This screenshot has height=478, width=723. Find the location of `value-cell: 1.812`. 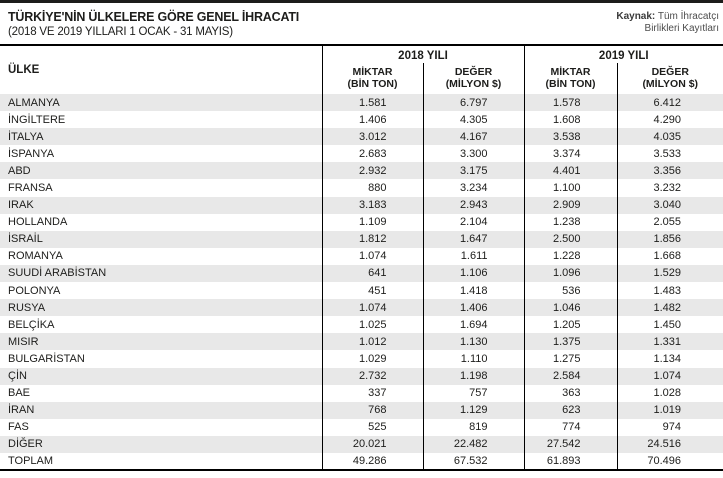

value-cell: 1.812 is located at coordinates (372, 239).